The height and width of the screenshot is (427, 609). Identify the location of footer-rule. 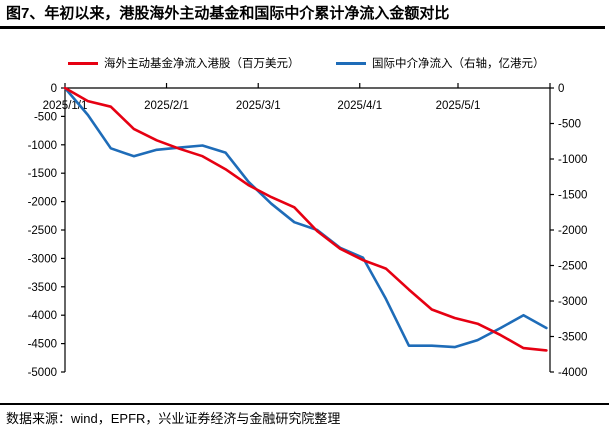
(304, 404).